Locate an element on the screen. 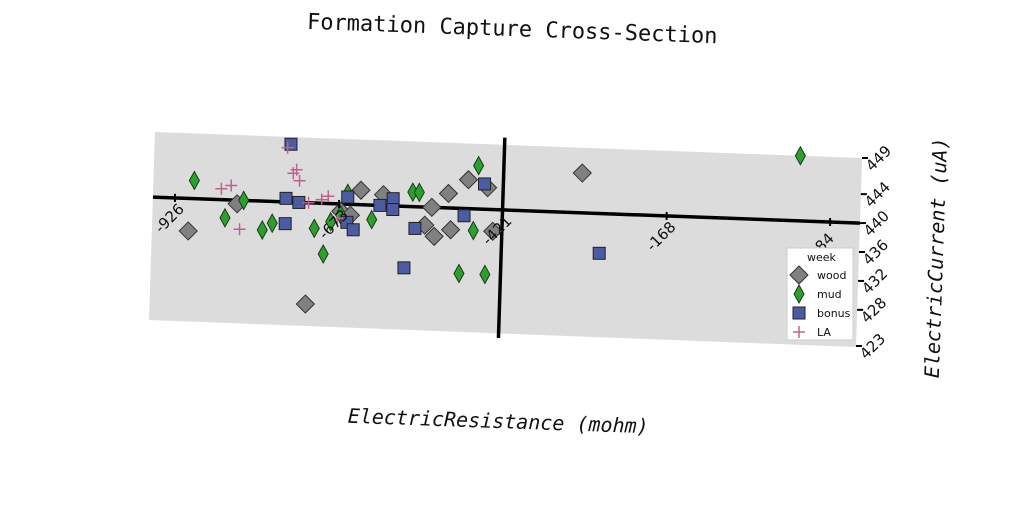 The height and width of the screenshot is (512, 1024). y-tick-label: 423 is located at coordinates (872, 346).